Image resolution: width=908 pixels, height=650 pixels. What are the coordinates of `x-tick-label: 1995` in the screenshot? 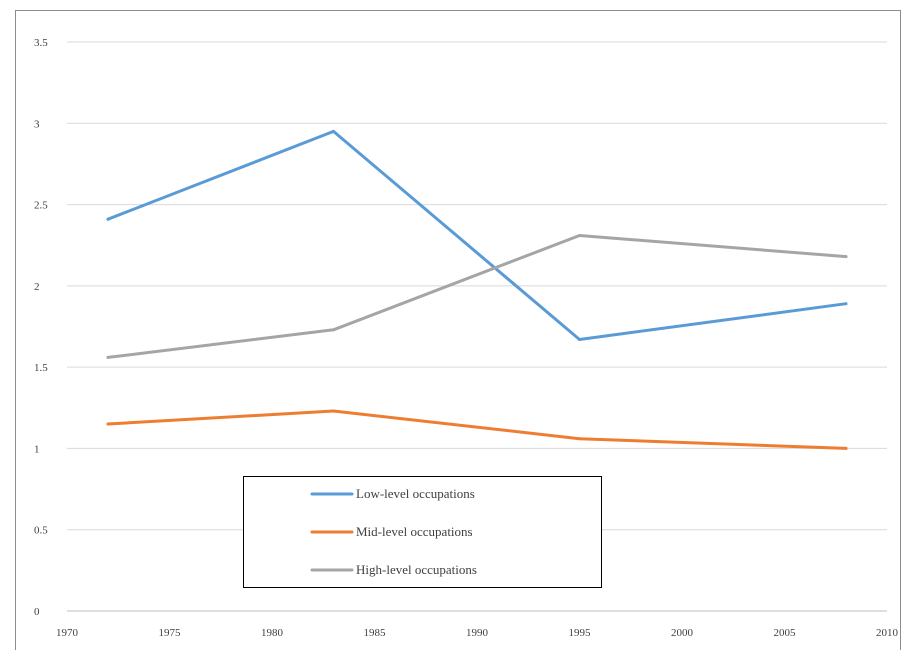 It's located at (580, 633).